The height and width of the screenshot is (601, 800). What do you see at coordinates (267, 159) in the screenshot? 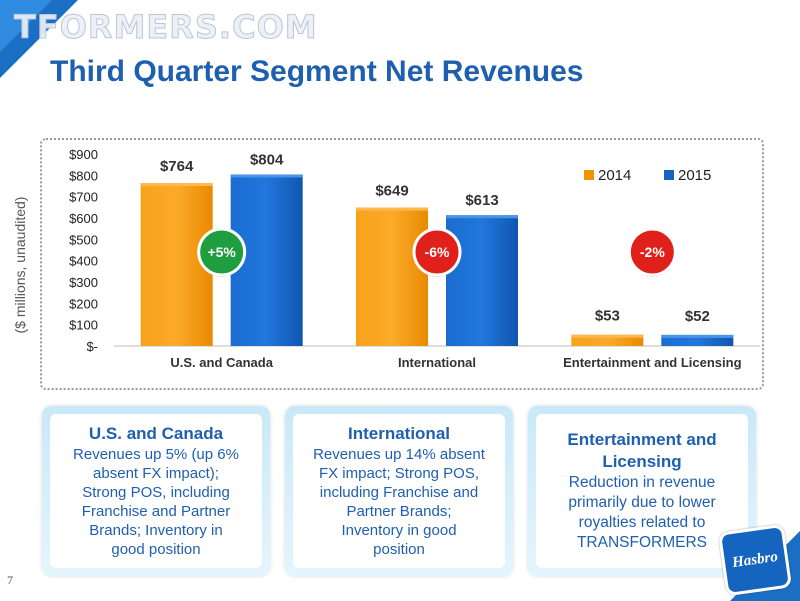
I see `data-label: $804` at bounding box center [267, 159].